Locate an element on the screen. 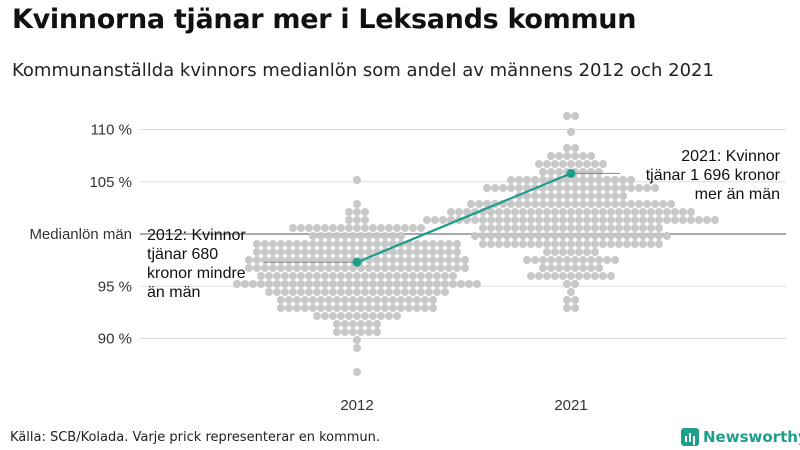 The height and width of the screenshot is (450, 800). x-tick-label: 2012 is located at coordinates (356, 405).